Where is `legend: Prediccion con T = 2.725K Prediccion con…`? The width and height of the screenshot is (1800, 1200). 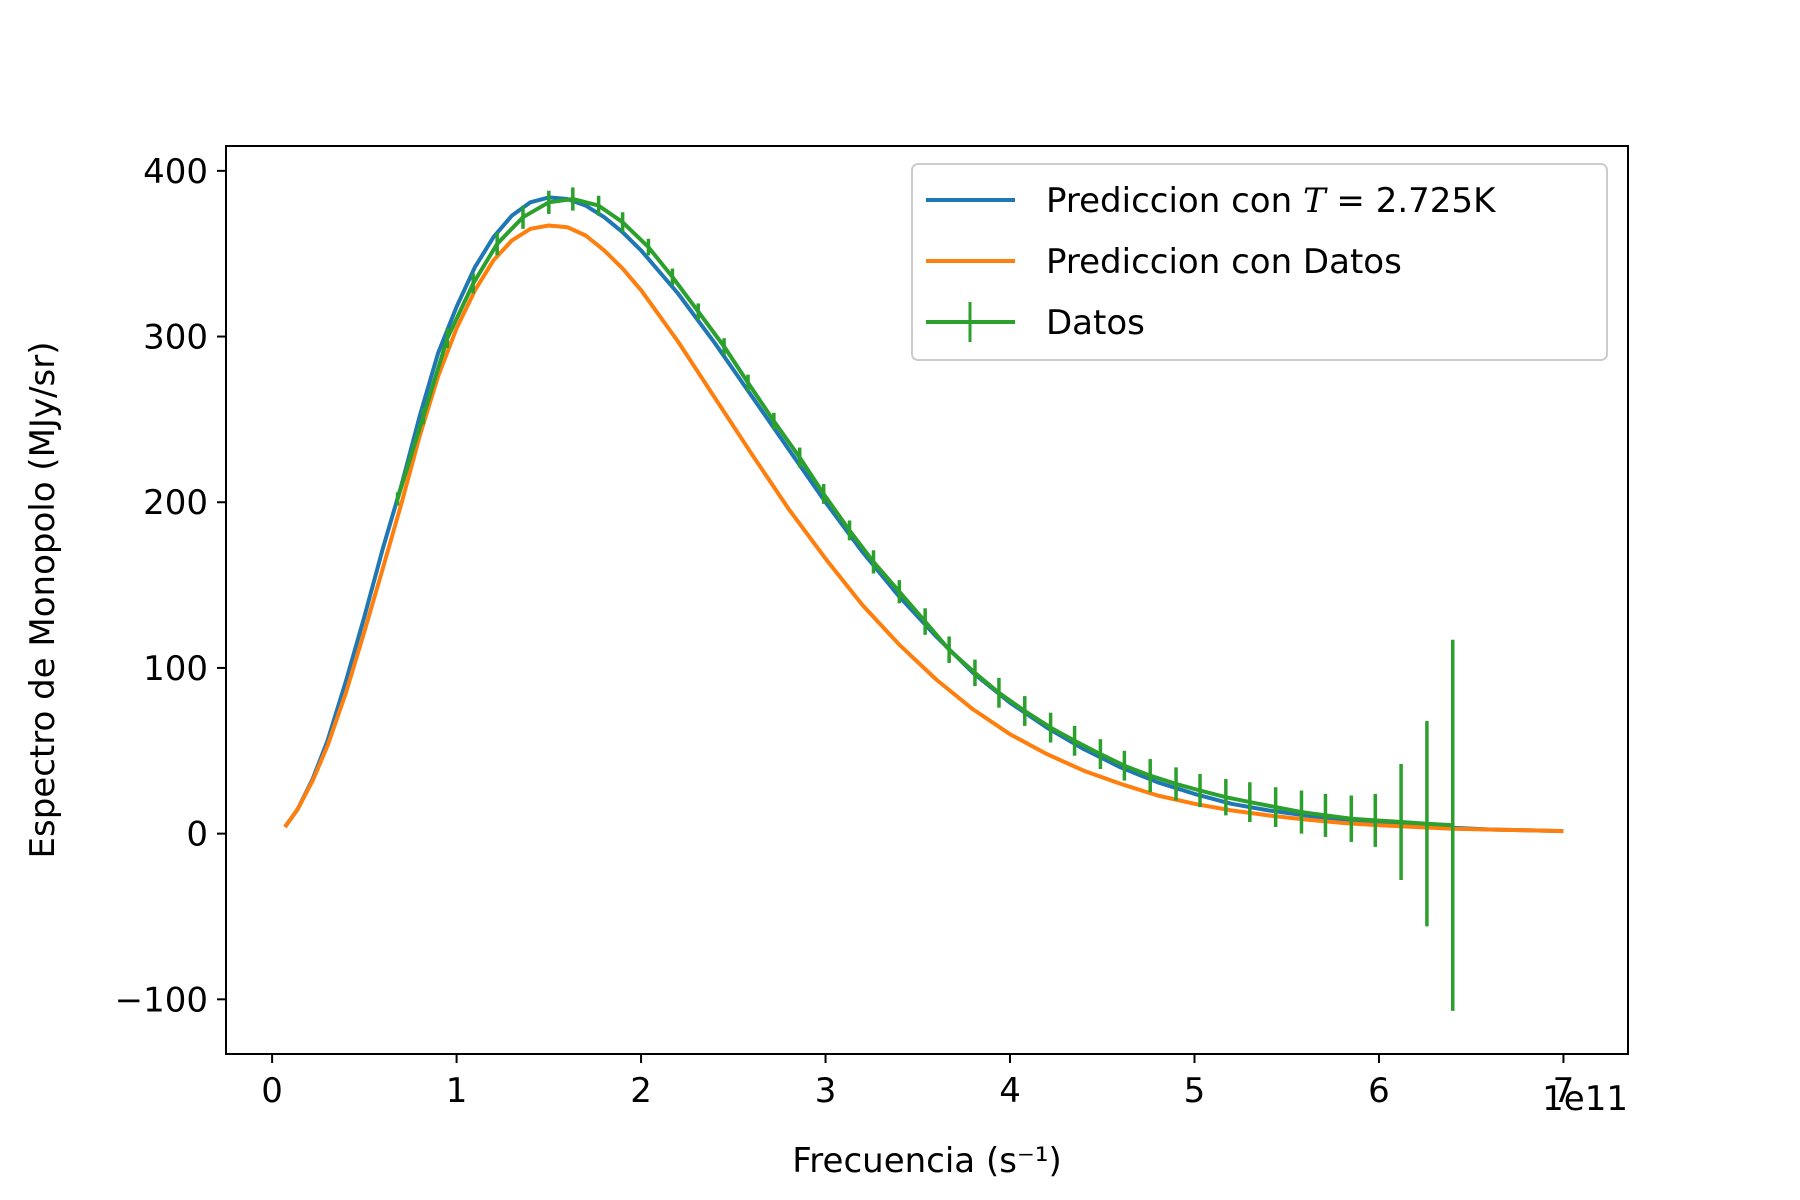 legend: Prediccion con T = 2.725K Prediccion con… is located at coordinates (1259, 262).